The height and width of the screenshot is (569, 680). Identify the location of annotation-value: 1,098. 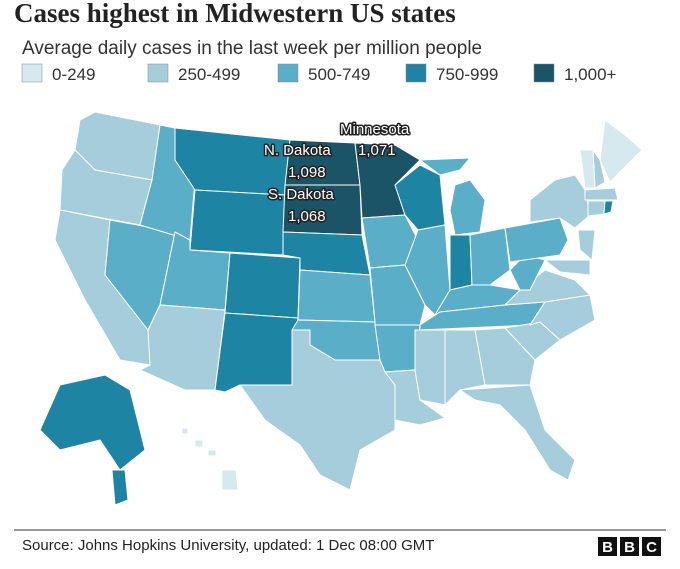
(307, 172).